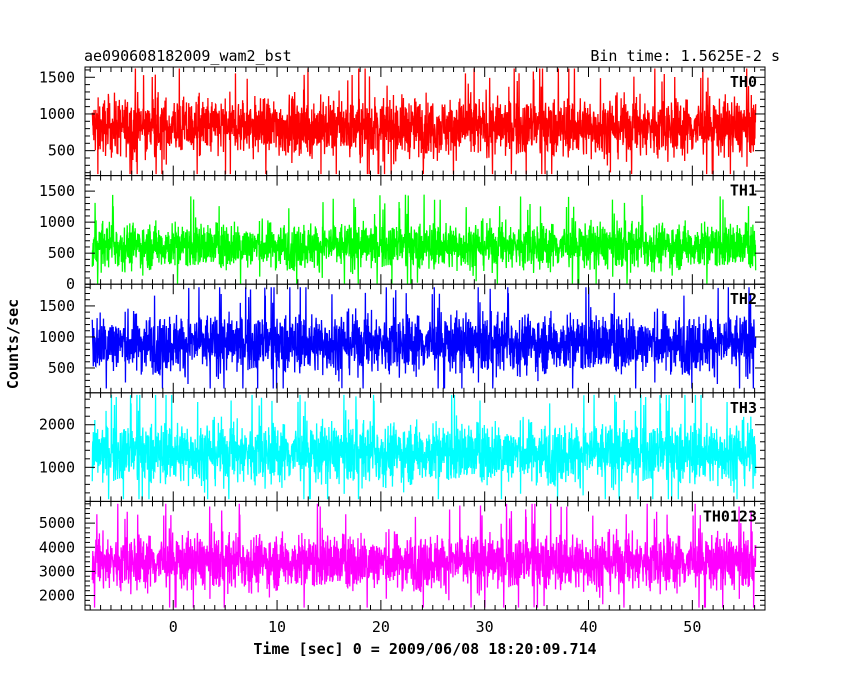 This screenshot has width=850, height=680. Describe the element at coordinates (57, 523) in the screenshot. I see `y-tick-label: 5000` at that location.